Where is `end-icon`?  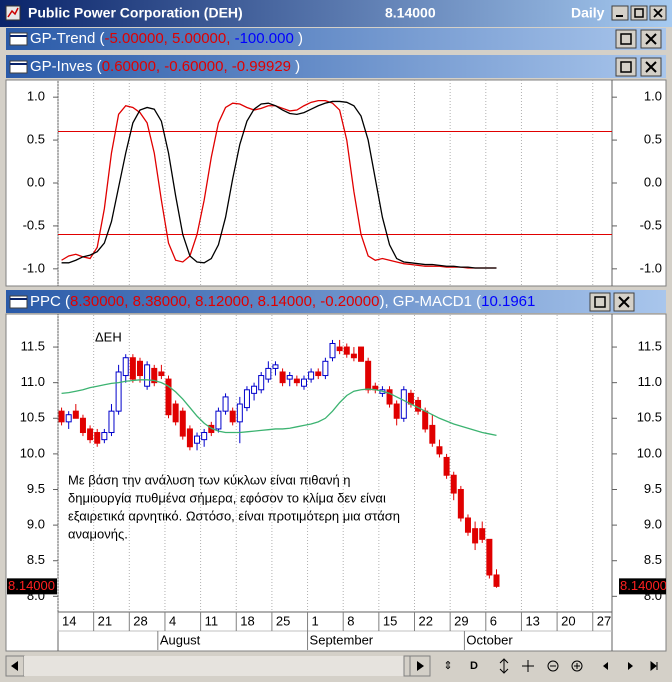
end-icon is located at coordinates (654, 666).